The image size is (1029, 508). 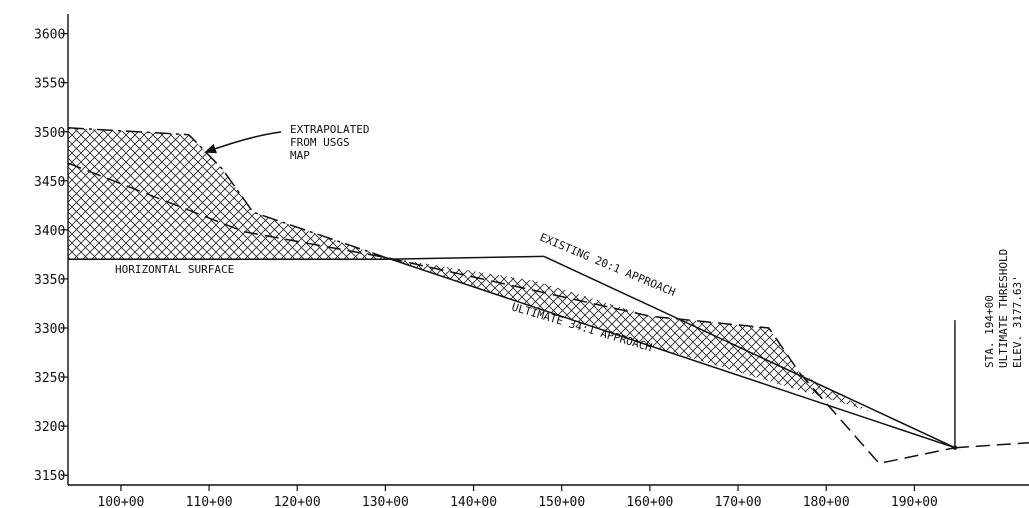 What do you see at coordinates (49, 133) in the screenshot?
I see `y-tick-label: 3500` at bounding box center [49, 133].